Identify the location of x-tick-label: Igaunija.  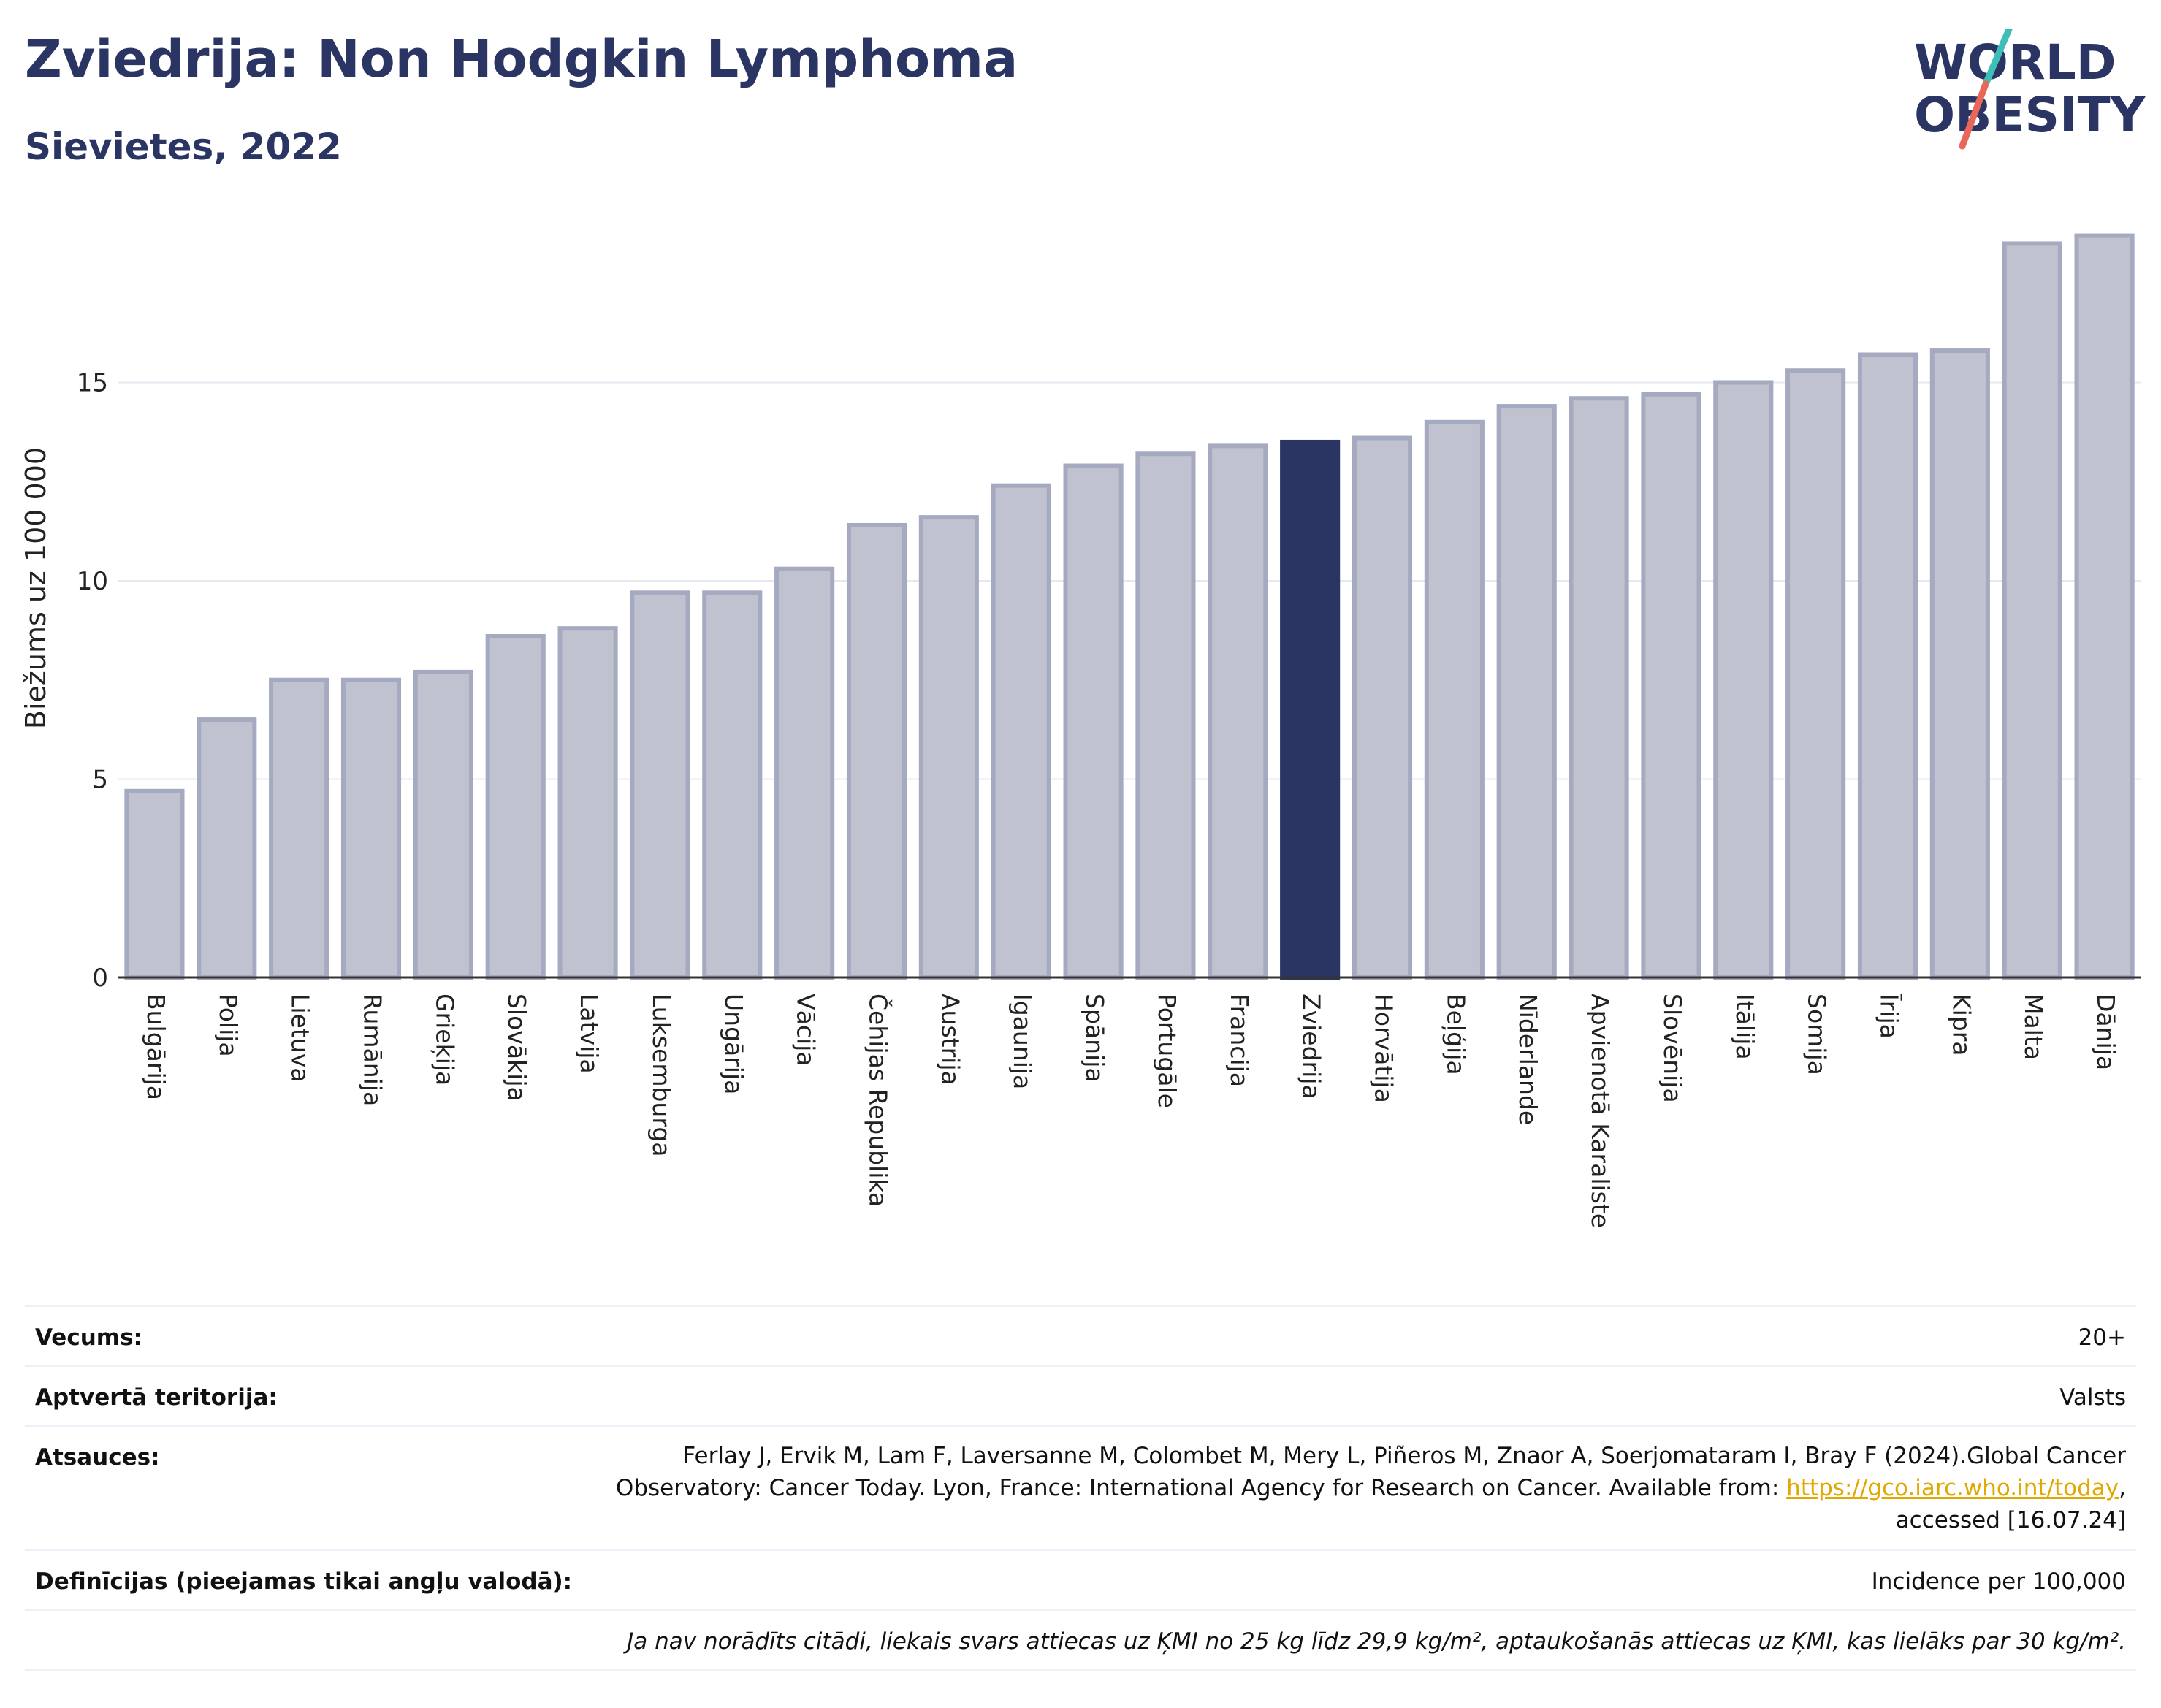
(1022, 1041).